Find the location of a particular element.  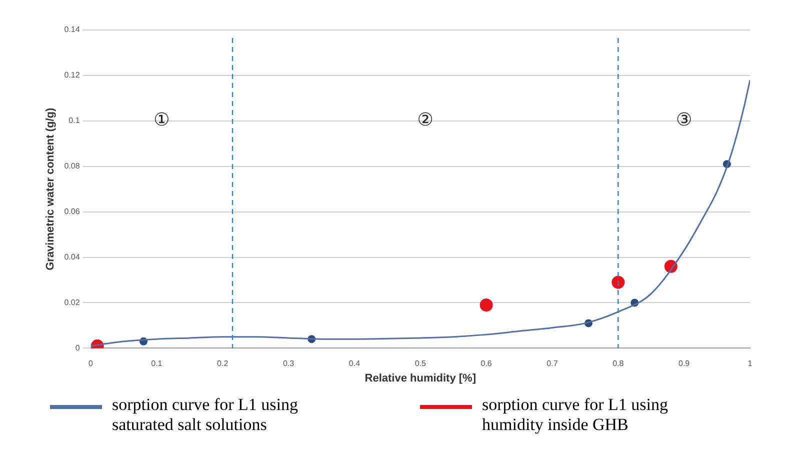

legend-label: sorption curve for L1 using humidity inside GHB is located at coordinates (576, 415).